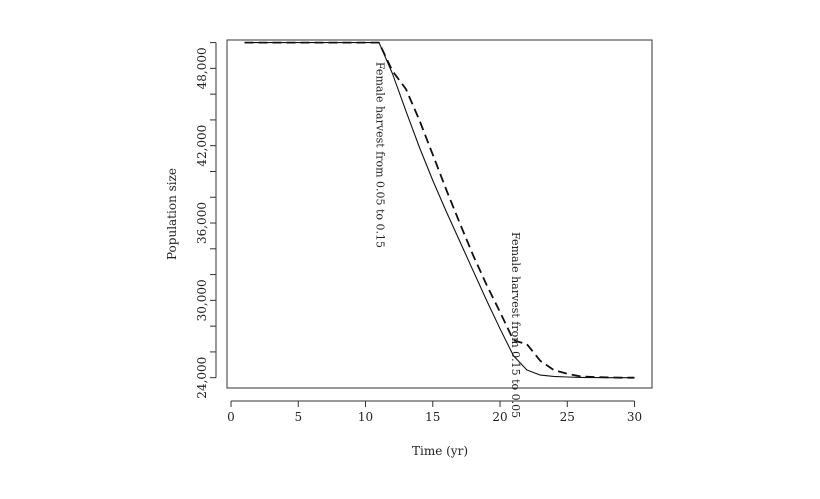 This screenshot has height=499, width=820. I want to click on x-axis: 0 5 10 15 20 25 30, so click(434, 412).